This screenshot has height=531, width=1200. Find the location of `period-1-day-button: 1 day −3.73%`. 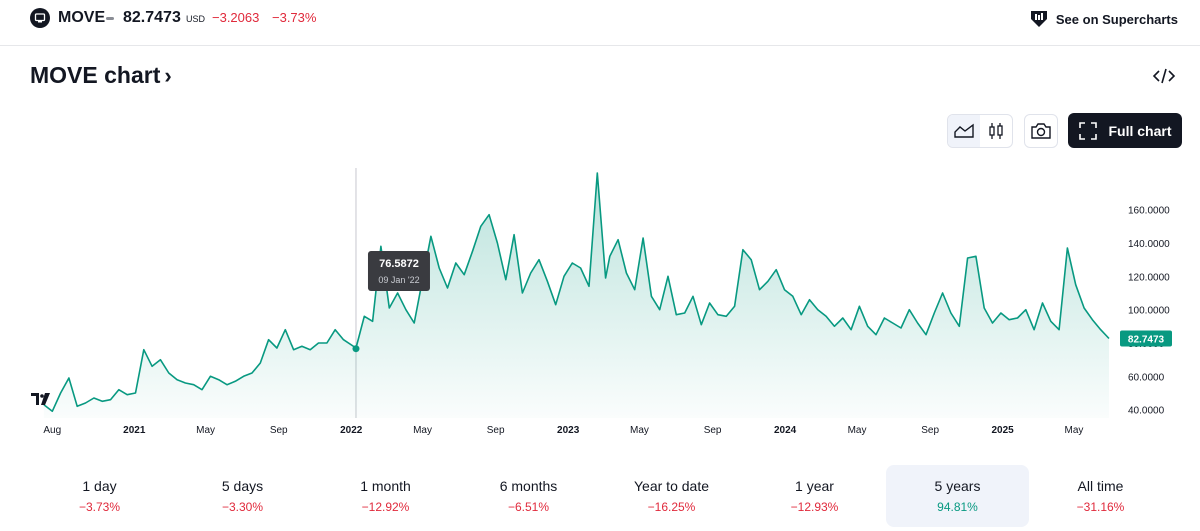

period-1-day-button: 1 day −3.73% is located at coordinates (99, 496).